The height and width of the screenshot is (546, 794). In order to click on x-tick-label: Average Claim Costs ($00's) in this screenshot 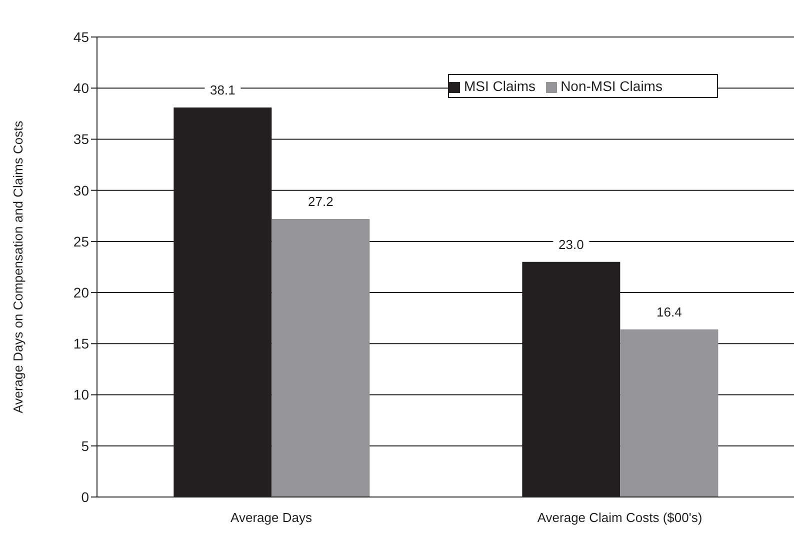, I will do `click(619, 518)`.